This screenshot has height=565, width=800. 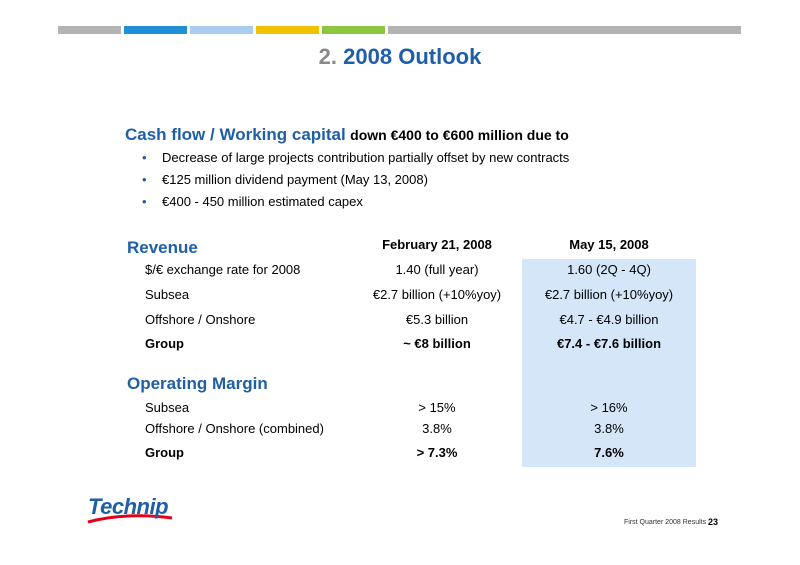 I want to click on page-number: 23, so click(x=713, y=522).